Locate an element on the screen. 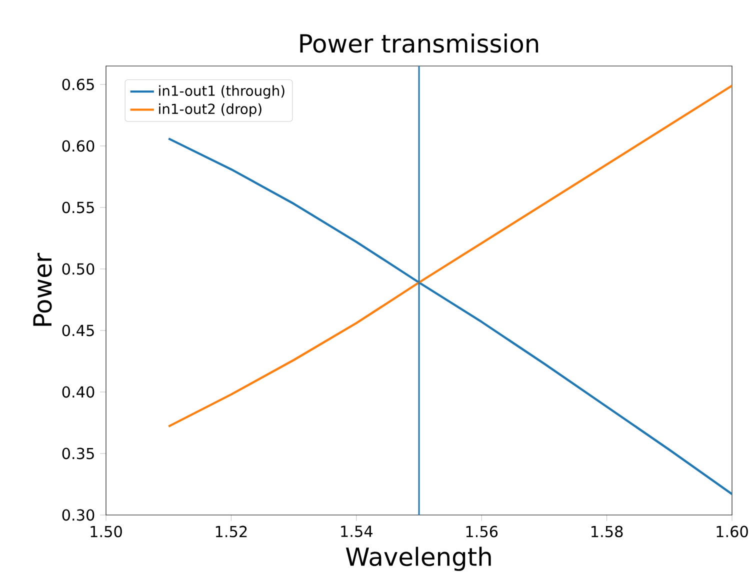  y-tick-label: 0.45 is located at coordinates (78, 330).